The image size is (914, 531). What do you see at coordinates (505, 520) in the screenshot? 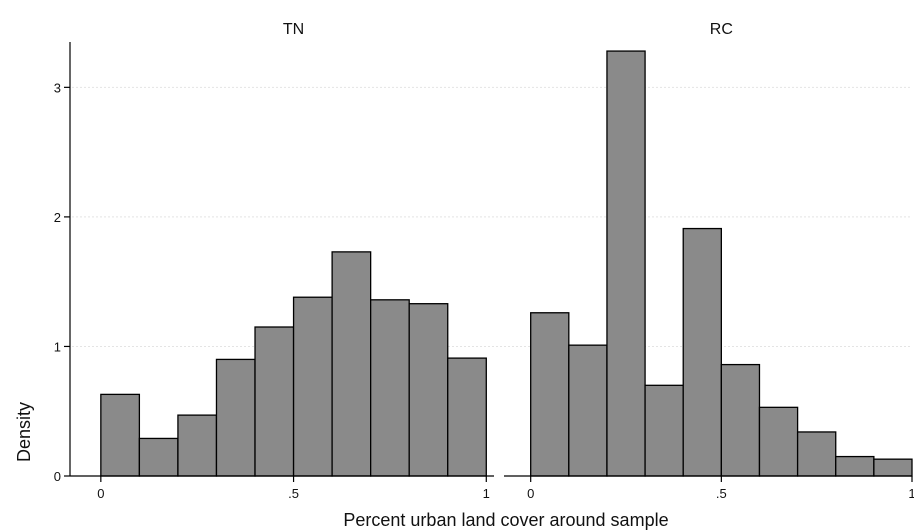
I see `x-axis-label: Percent urban land cover around sample` at bounding box center [505, 520].